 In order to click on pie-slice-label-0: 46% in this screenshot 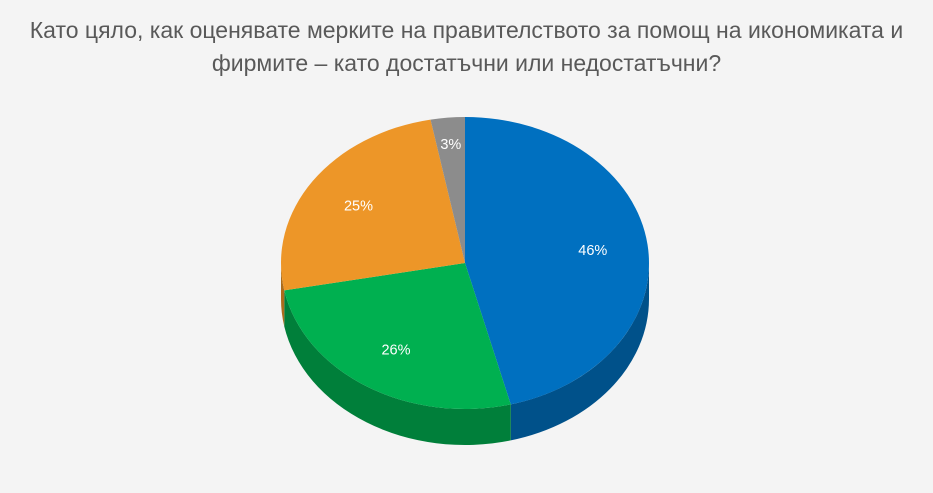, I will do `click(592, 251)`.